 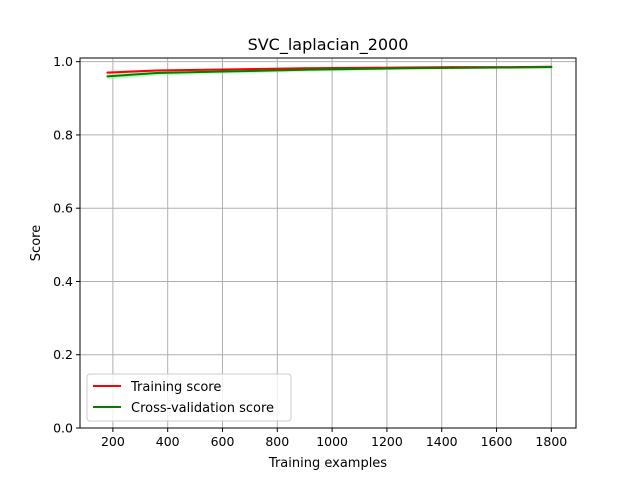 I want to click on x-tick-label: 400, so click(x=168, y=441).